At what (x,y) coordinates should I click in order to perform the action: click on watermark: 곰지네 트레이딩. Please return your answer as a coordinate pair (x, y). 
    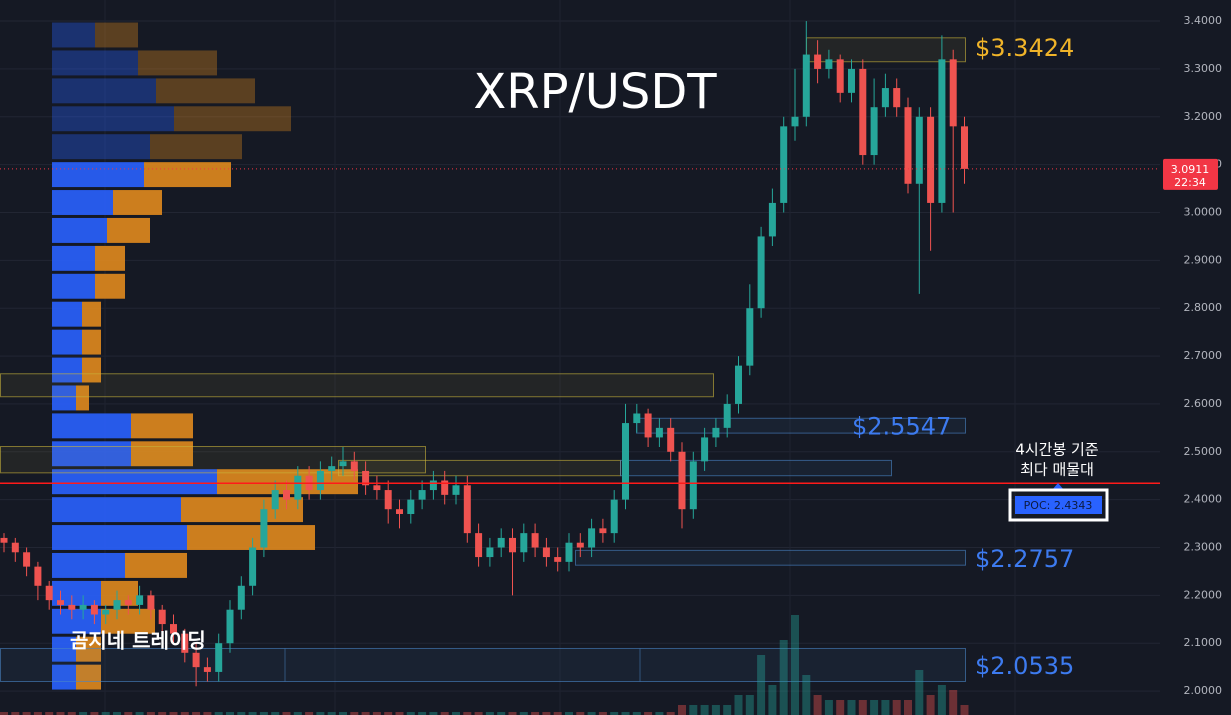
    Looking at the image, I should click on (138, 641).